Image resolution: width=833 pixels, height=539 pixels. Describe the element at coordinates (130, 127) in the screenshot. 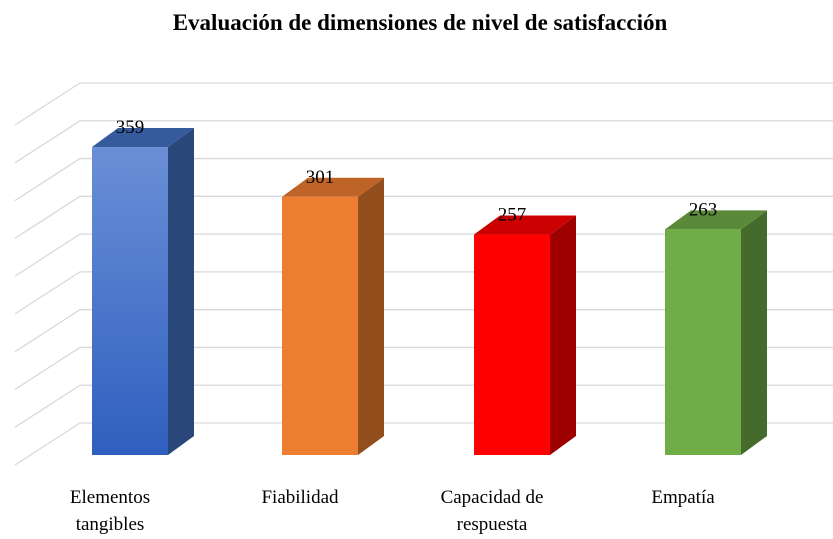

I see `value-label: 359` at that location.